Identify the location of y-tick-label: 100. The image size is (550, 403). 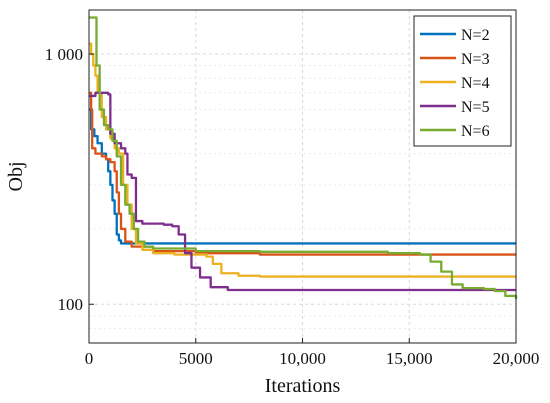
(71, 304).